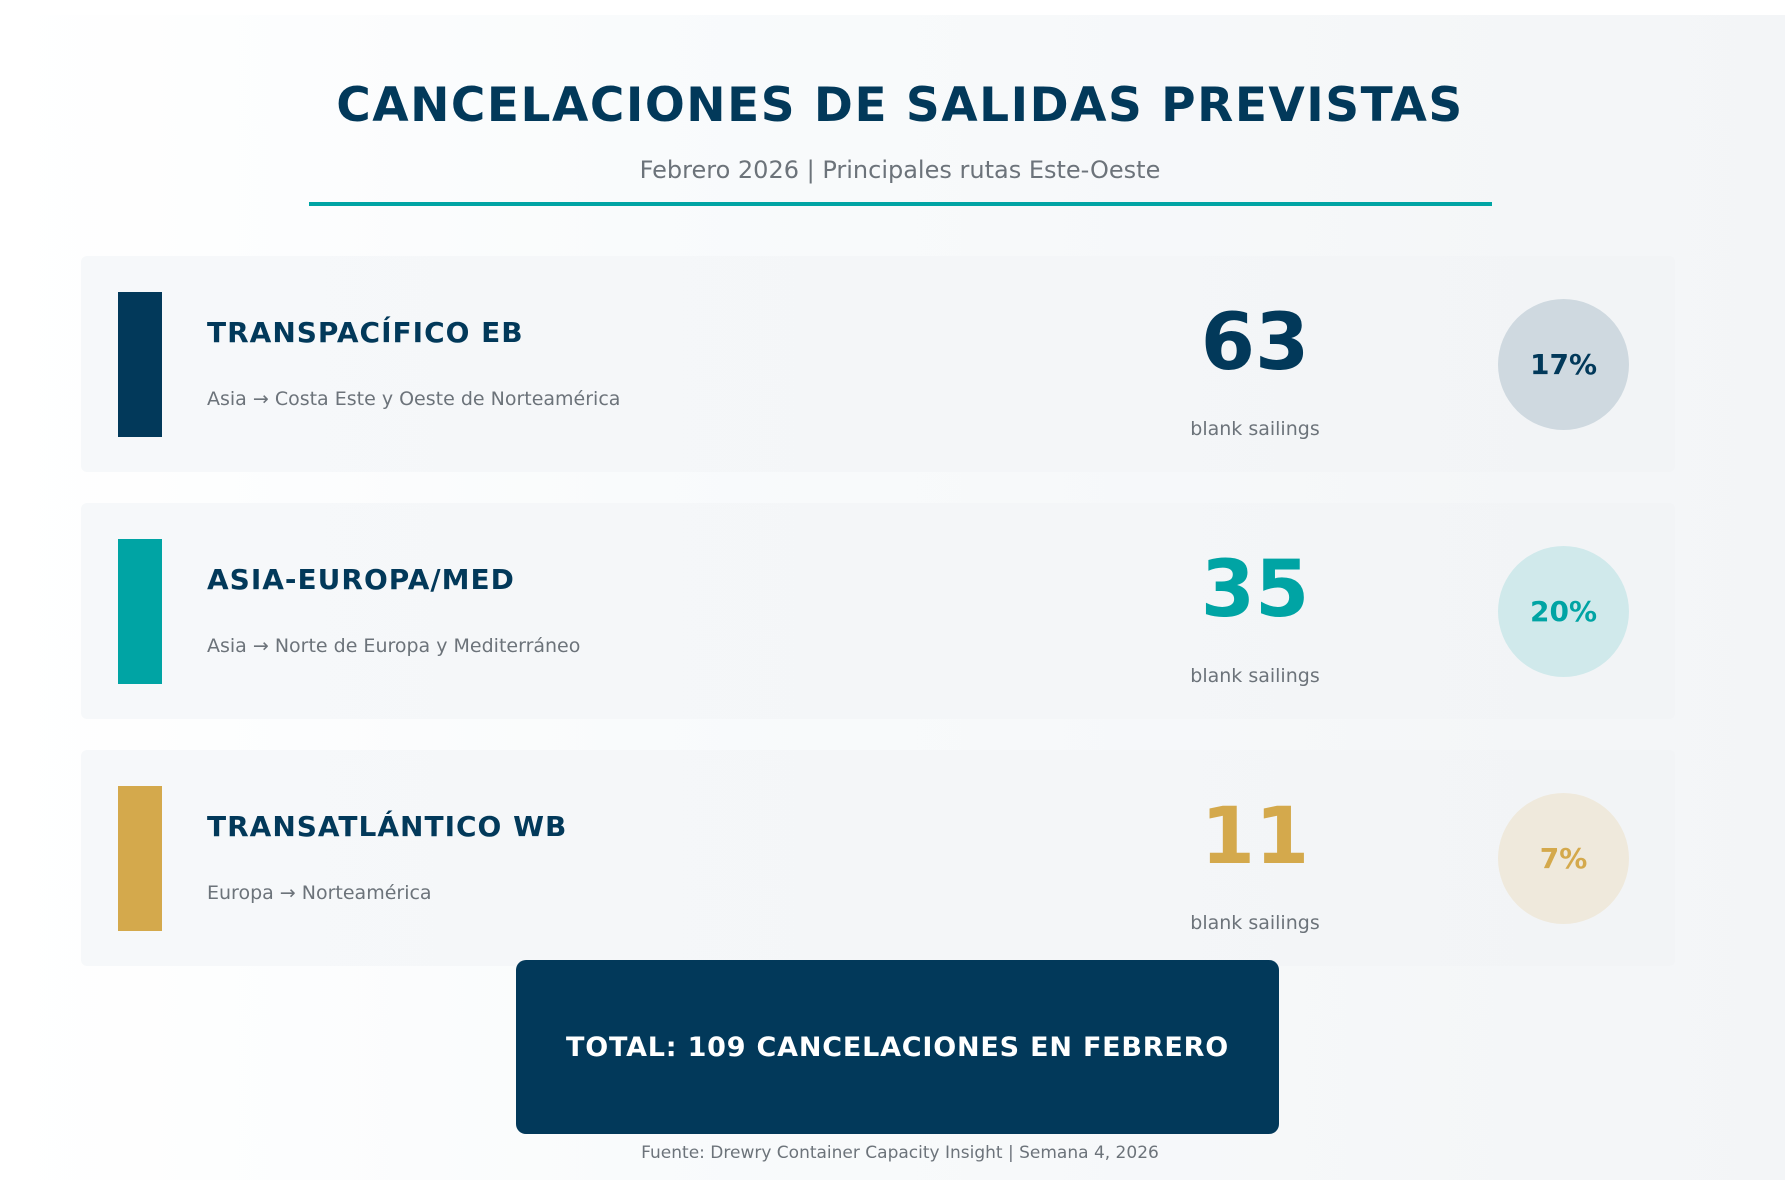 The width and height of the screenshot is (1785, 1185). Describe the element at coordinates (387, 826) in the screenshot. I see `route-name: TRANSATLÁNTICO WB` at that location.